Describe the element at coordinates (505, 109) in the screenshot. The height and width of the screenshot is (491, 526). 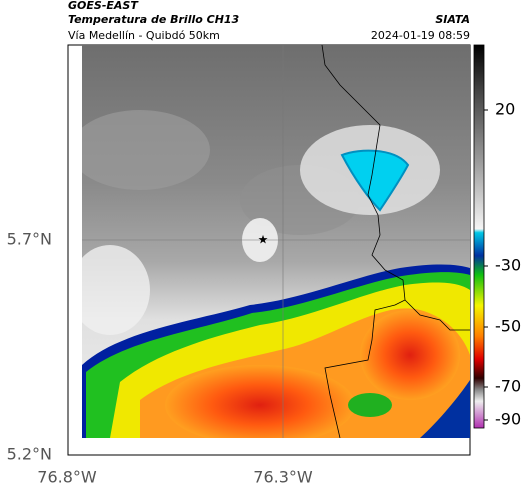
I see `colorbar-label: 20` at that location.